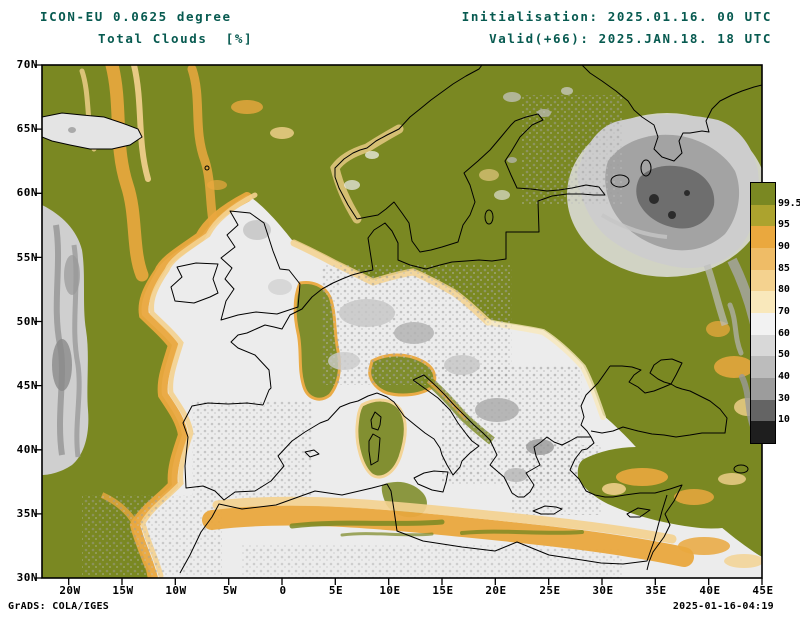 This screenshot has height=618, width=800. Describe the element at coordinates (784, 268) in the screenshot. I see `colorbar-label-85: 85` at that location.